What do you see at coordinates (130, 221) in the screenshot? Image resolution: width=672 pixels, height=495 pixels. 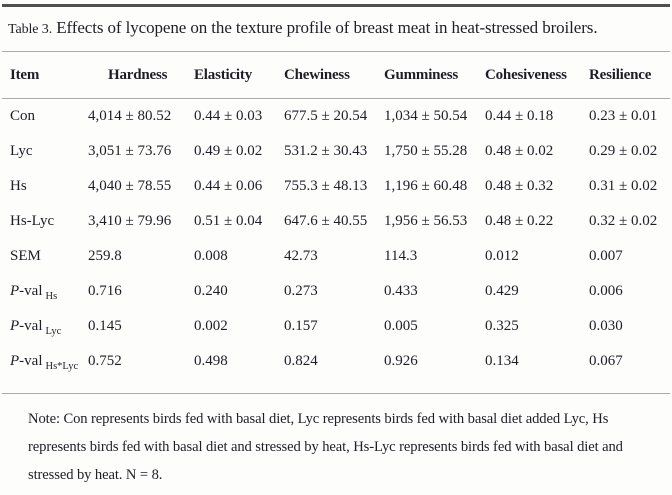 I see `value-cell: 3,410 ± 79.96` at bounding box center [130, 221].